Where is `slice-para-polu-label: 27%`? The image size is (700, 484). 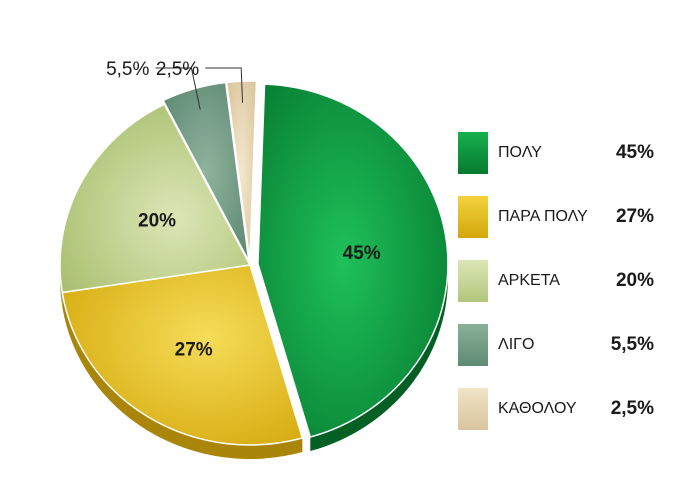 slice-para-polu-label: 27% is located at coordinates (194, 349).